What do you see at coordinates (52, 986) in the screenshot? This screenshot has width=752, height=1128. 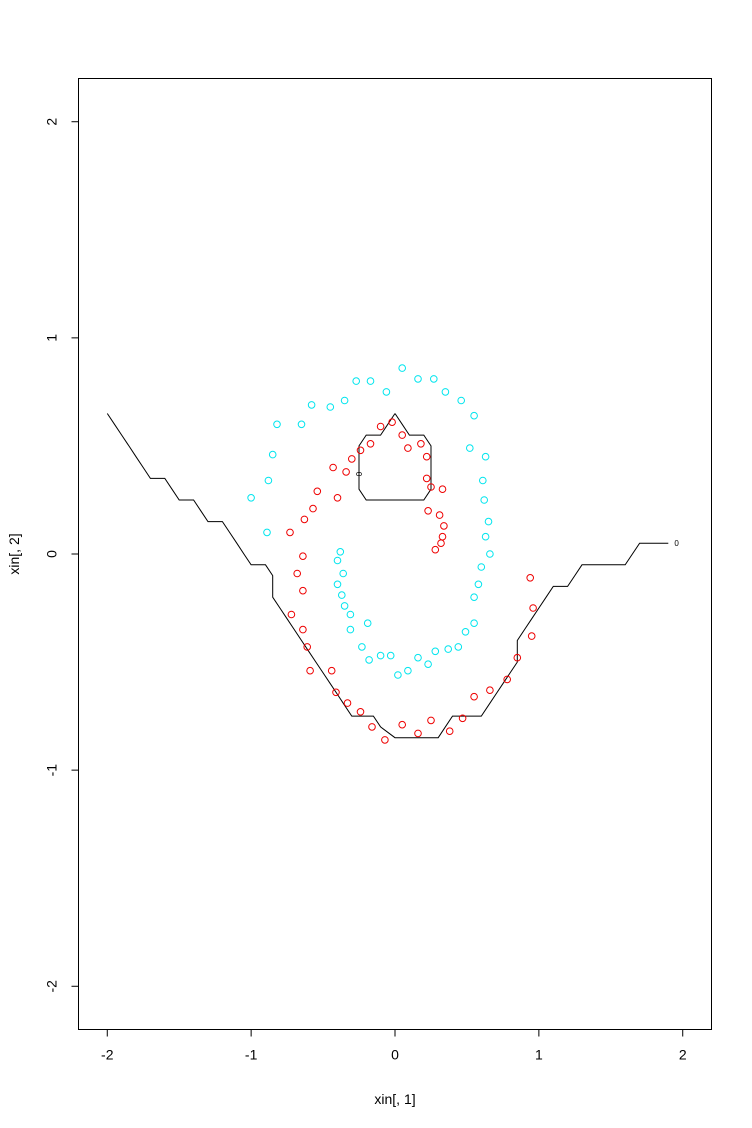 I see `y-tick-label: -2` at bounding box center [52, 986].